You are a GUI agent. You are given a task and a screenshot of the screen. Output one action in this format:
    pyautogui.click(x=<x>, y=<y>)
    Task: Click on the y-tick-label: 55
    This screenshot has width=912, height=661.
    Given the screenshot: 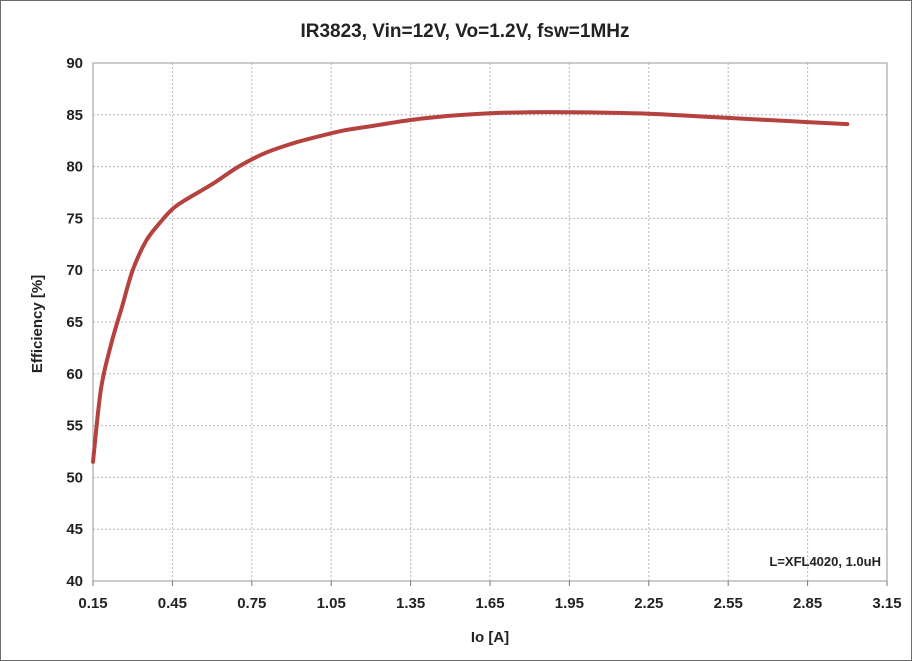 What is the action you would take?
    pyautogui.click(x=74, y=426)
    